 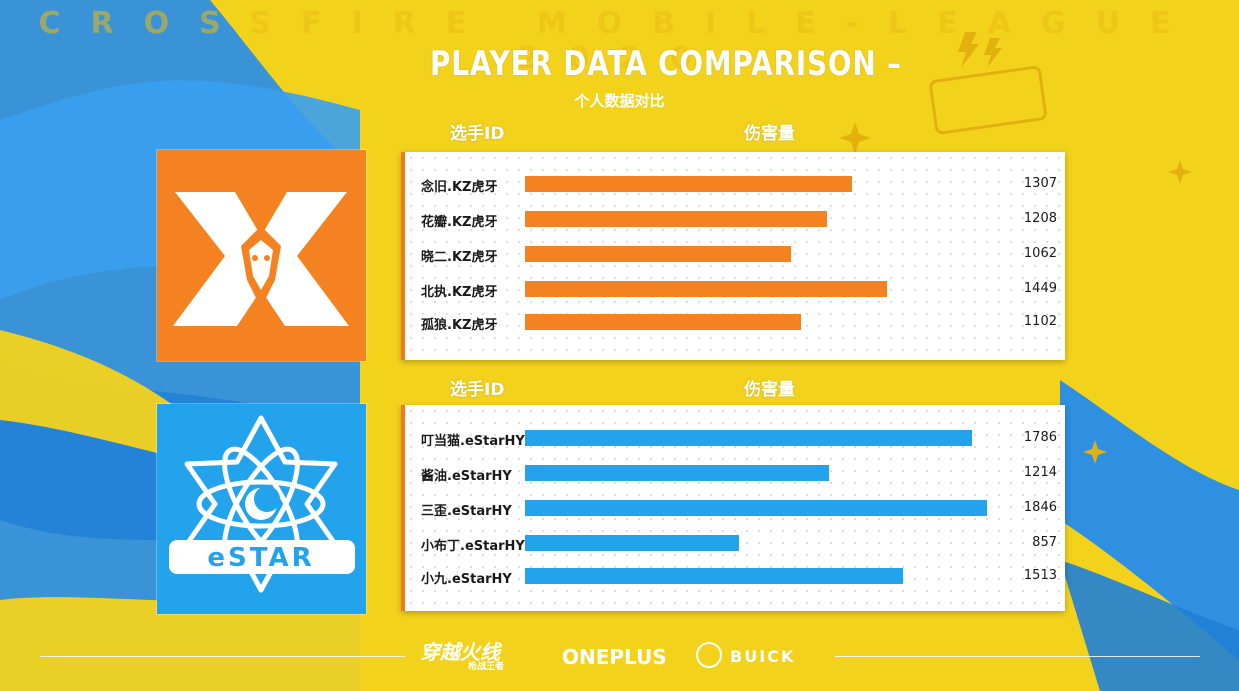 I want to click on damage-value: 1846, so click(x=1040, y=507).